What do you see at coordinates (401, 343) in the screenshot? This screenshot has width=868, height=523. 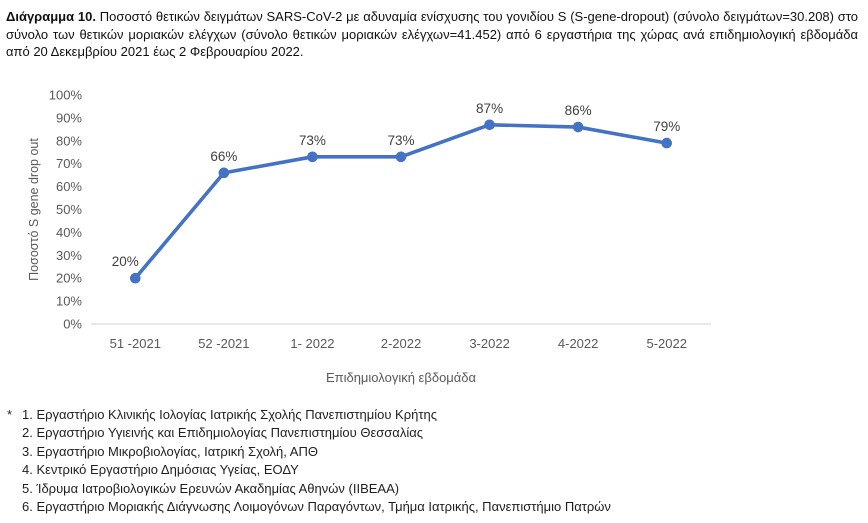 I see `x-tick-label: 2-2022` at bounding box center [401, 343].